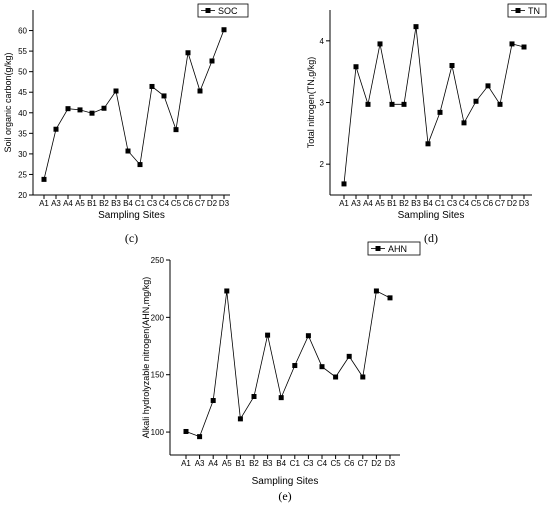 Image resolution: width=550 pixels, height=508 pixels. What do you see at coordinates (488, 203) in the screenshot?
I see `x-tick-label: C6` at bounding box center [488, 203].